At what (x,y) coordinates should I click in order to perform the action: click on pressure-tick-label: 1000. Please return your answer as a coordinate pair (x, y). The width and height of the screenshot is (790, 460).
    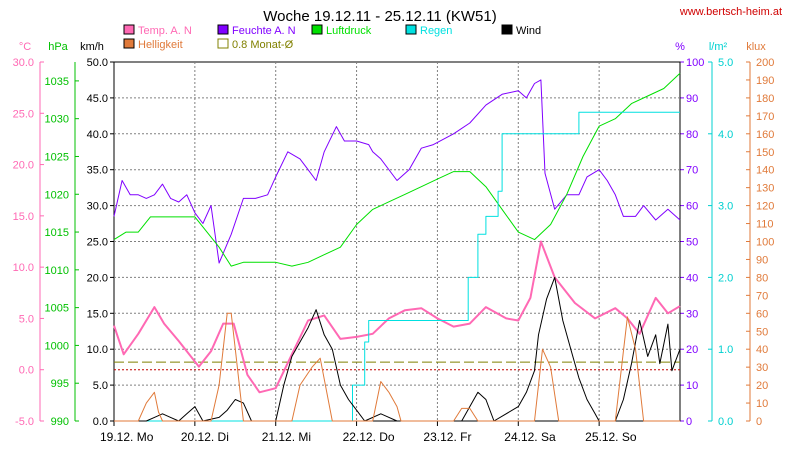
    Looking at the image, I should click on (57, 346).